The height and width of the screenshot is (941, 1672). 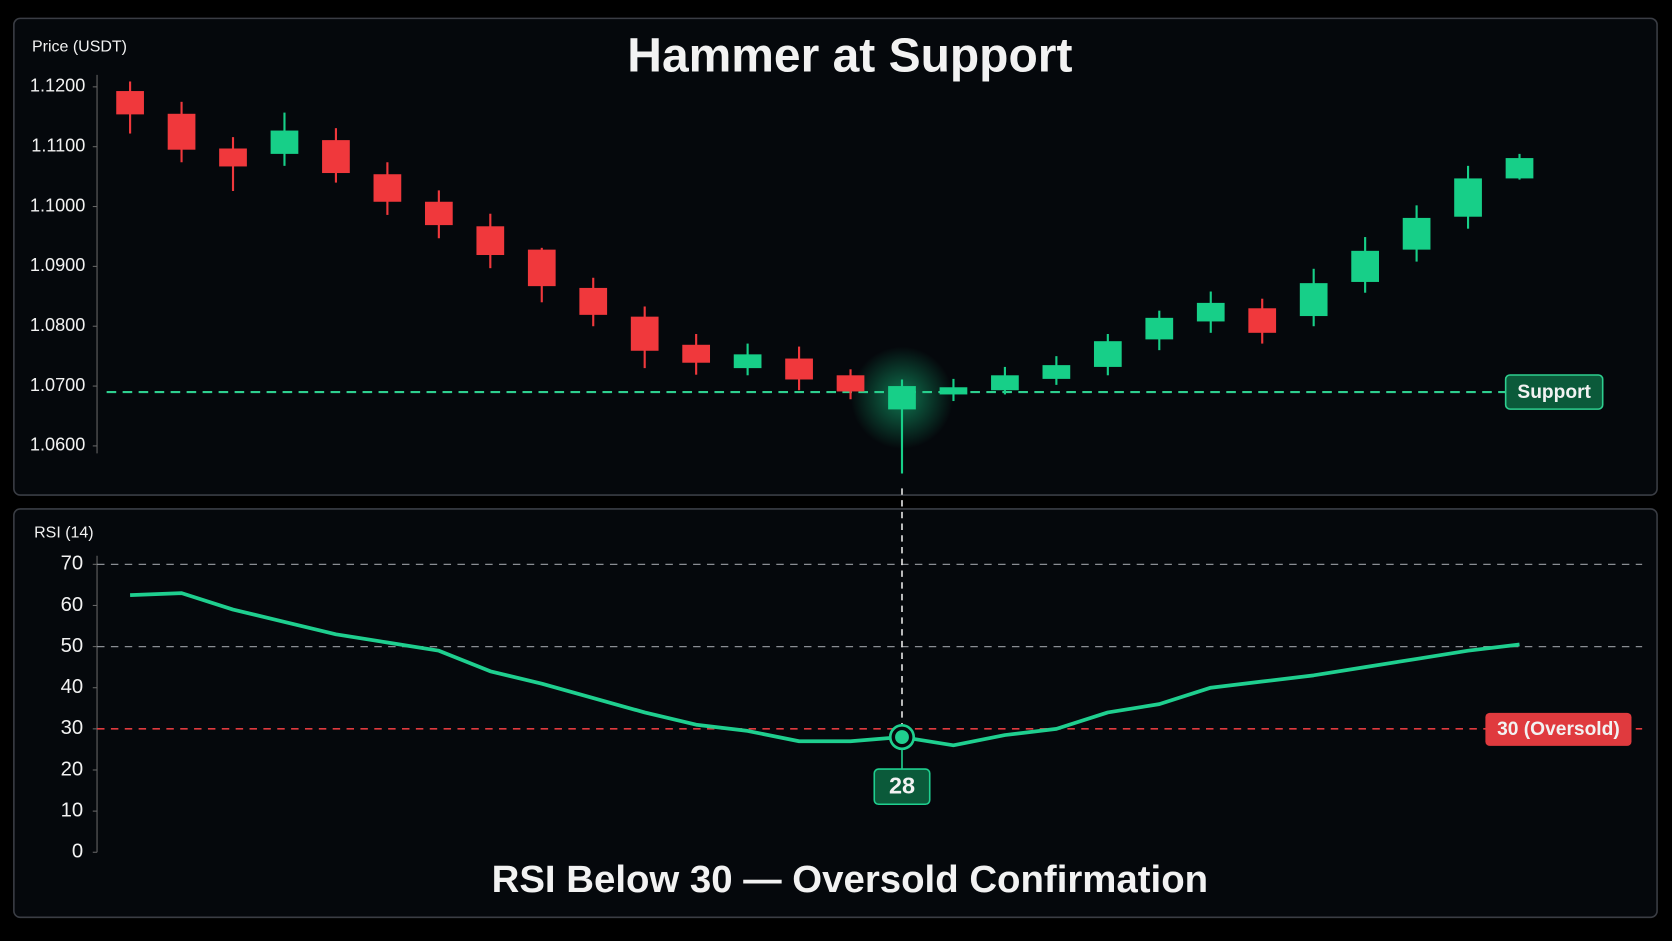 I want to click on y-tick-label: 50, so click(x=72, y=646).